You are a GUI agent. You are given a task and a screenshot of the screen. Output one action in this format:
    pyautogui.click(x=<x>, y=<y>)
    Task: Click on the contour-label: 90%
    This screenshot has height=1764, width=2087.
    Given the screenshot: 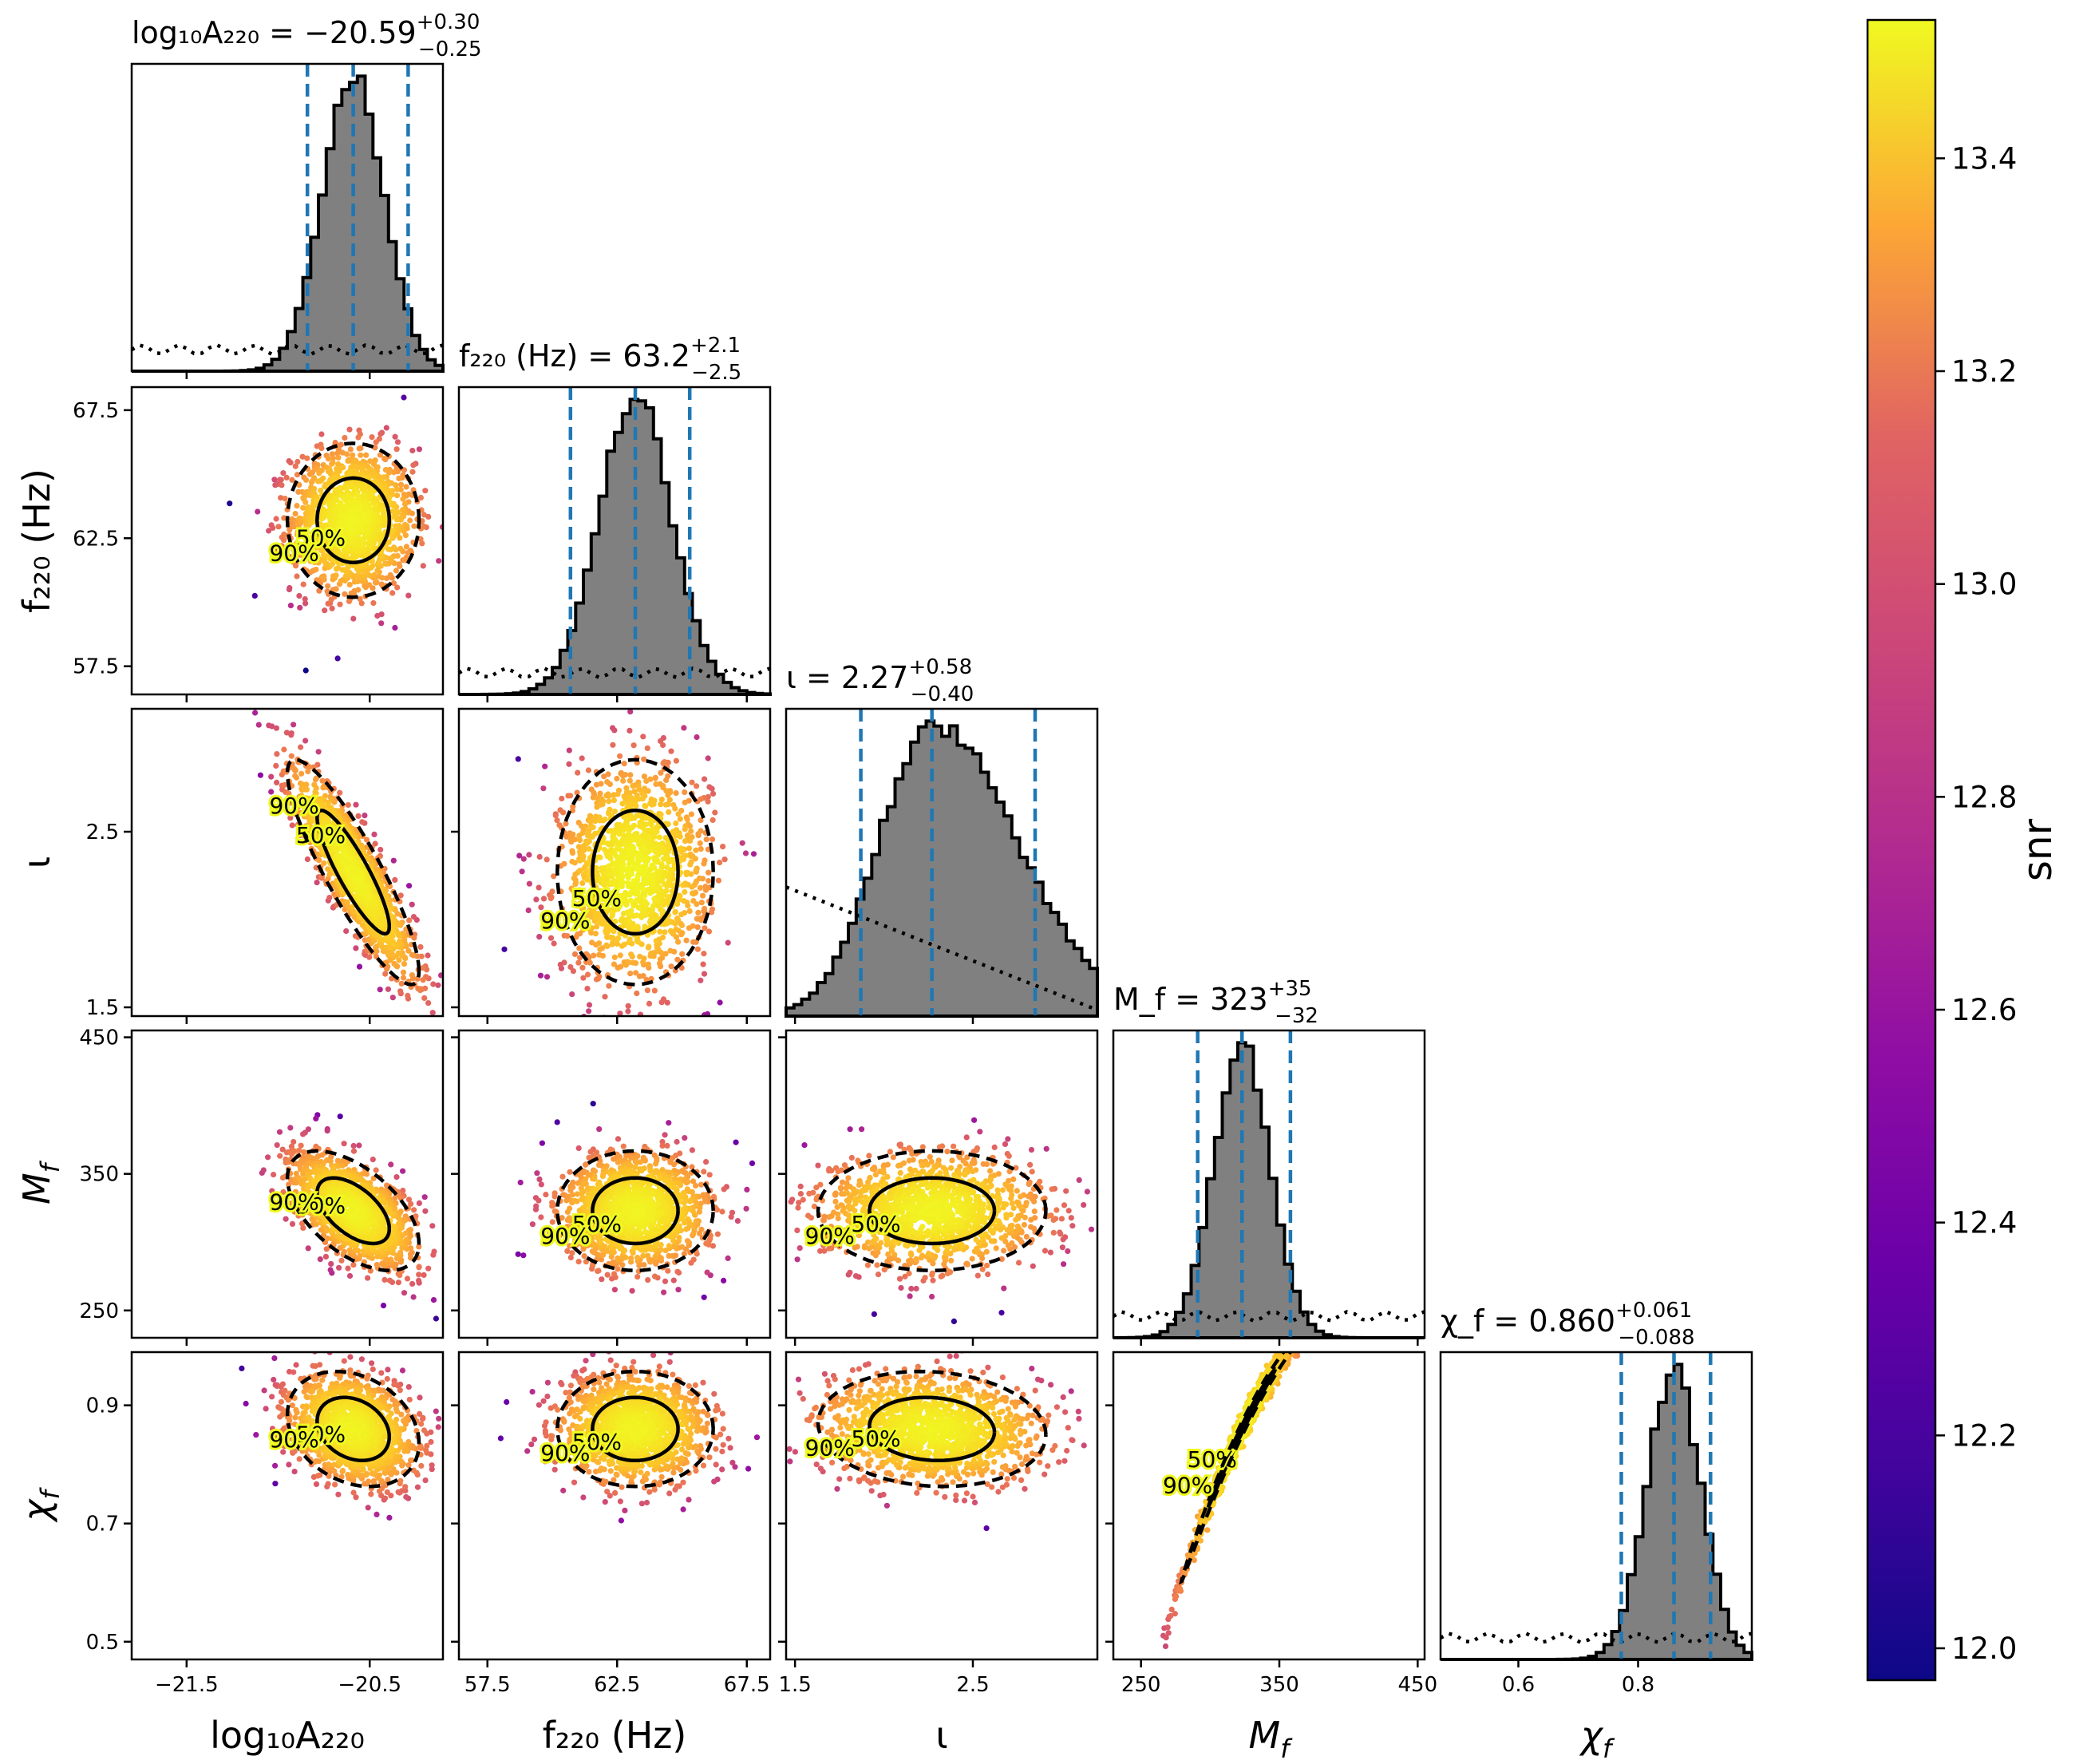 What is the action you would take?
    pyautogui.click(x=293, y=806)
    